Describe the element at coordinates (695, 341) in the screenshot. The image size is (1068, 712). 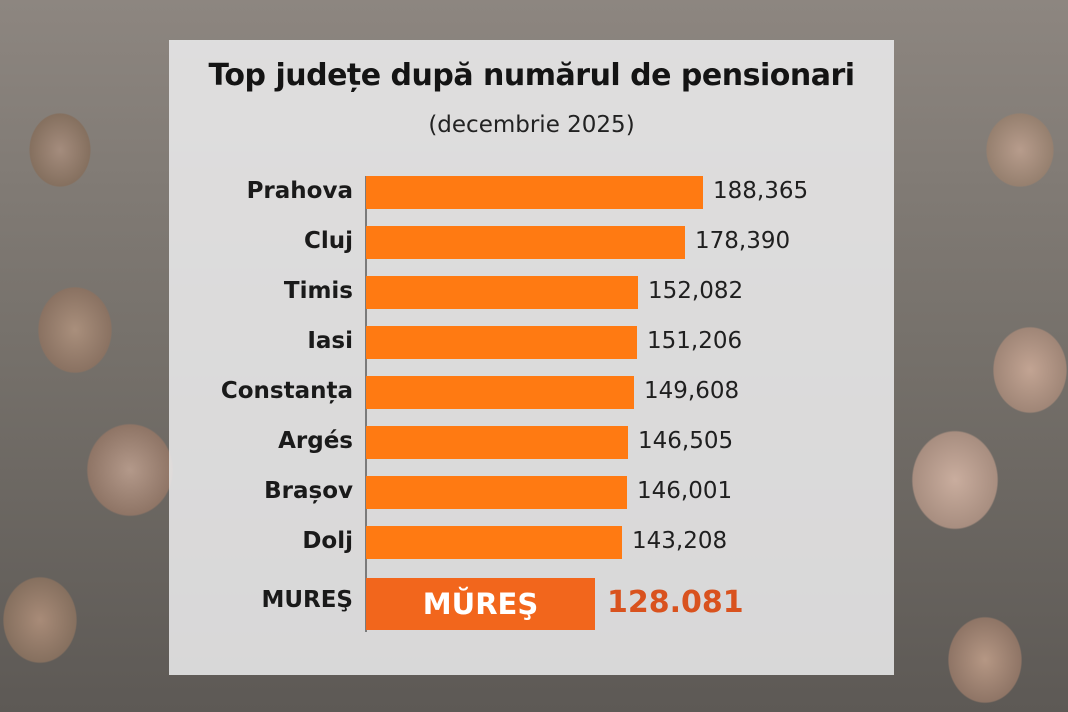
I see `value-label: 151,206` at that location.